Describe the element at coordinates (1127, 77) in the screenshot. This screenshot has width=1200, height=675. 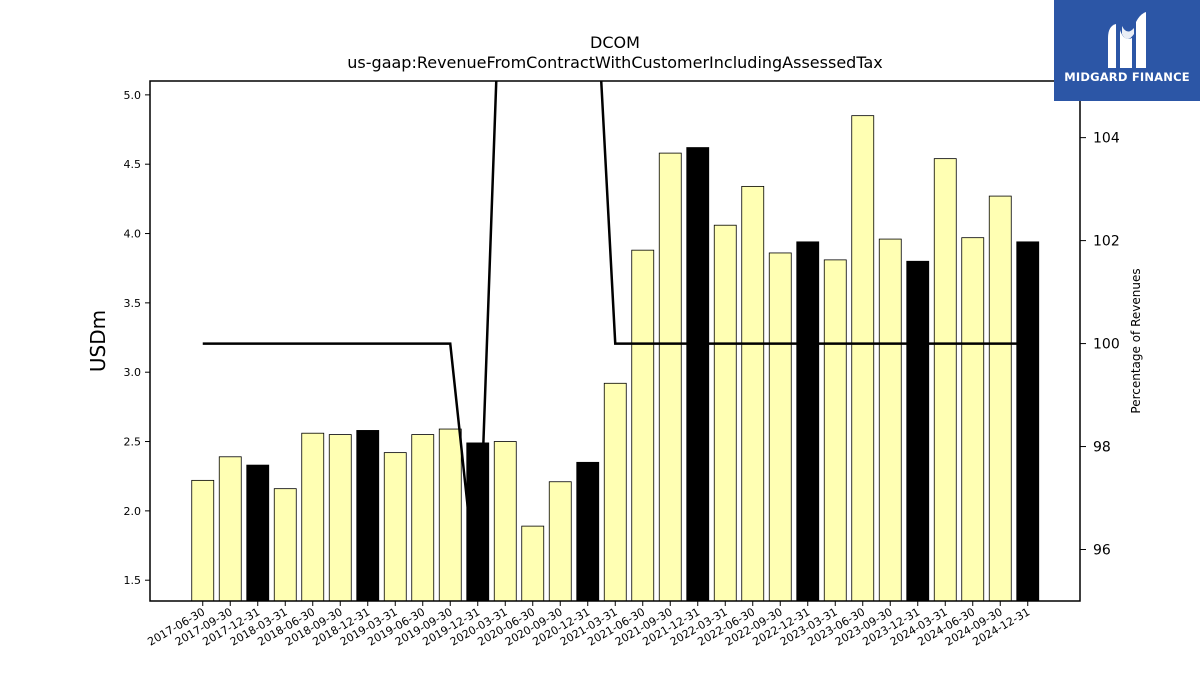
I see `logo-text: MIDGARD FINANCE` at that location.